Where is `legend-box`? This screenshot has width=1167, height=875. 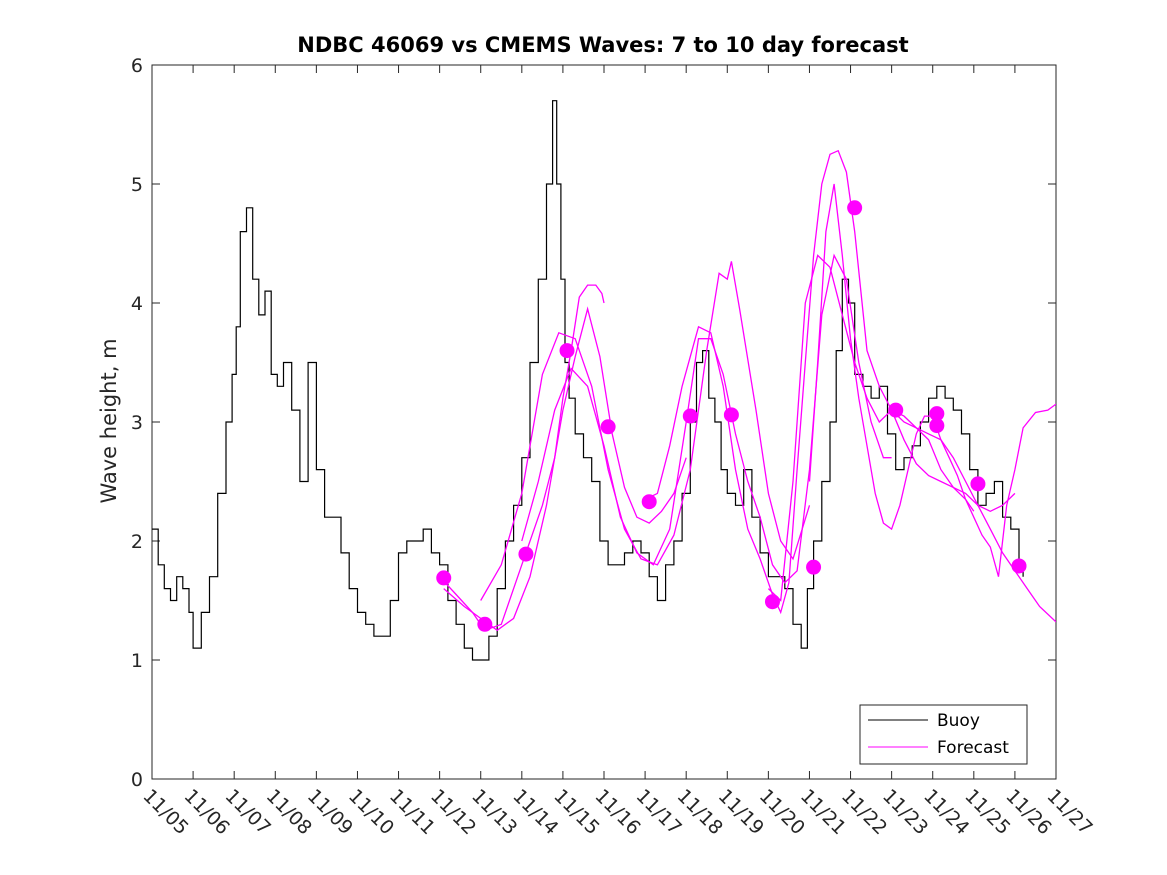
legend-box is located at coordinates (943, 734).